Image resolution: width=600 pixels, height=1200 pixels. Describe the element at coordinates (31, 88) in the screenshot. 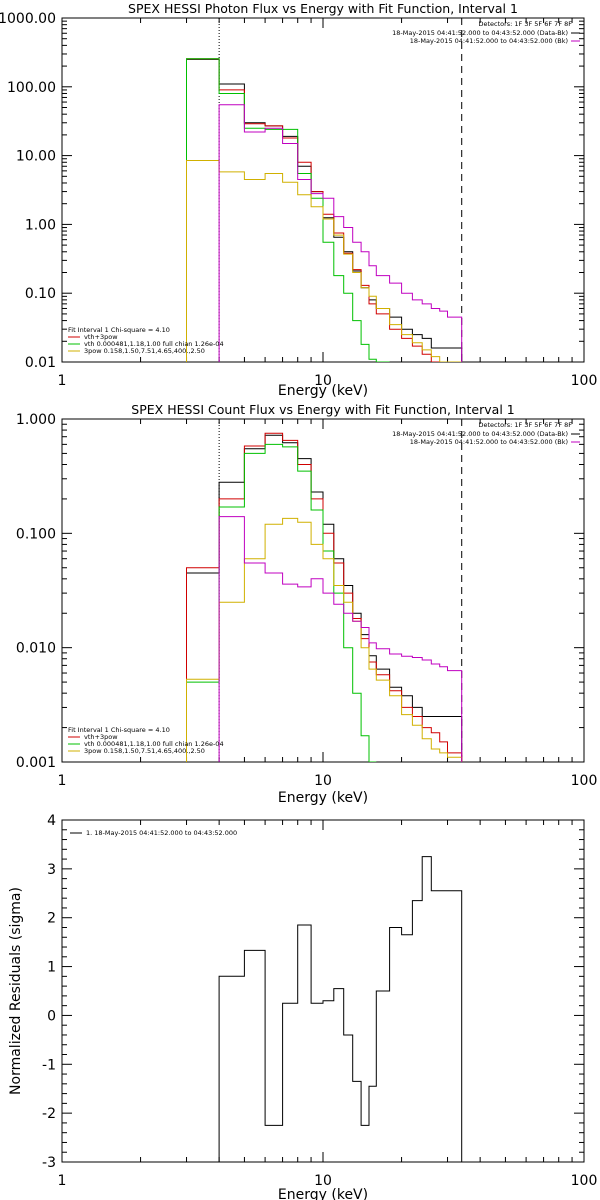

I see `y-tick-label: 100.00` at that location.